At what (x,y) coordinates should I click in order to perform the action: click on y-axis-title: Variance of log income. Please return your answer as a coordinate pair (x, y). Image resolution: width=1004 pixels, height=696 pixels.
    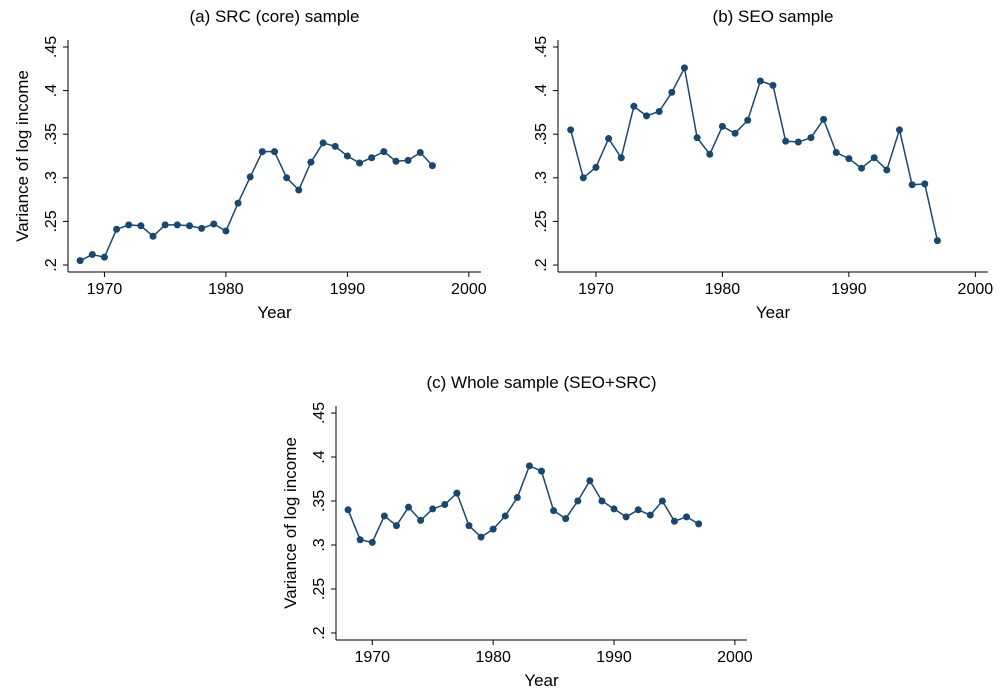
    Looking at the image, I should click on (290, 523).